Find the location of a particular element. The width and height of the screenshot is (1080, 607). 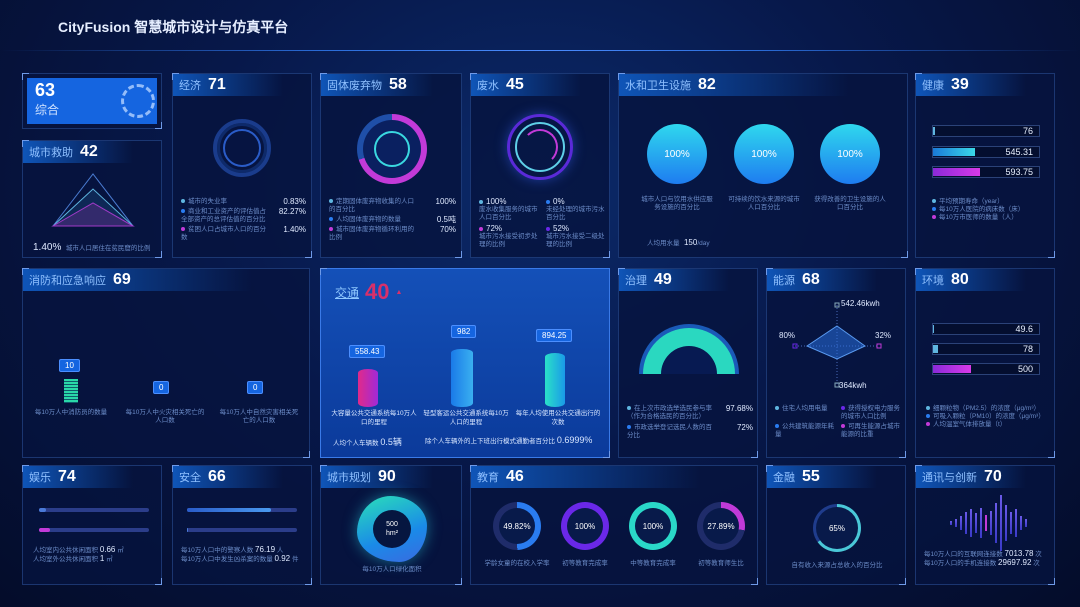

trend-up-icon: ▲ is located at coordinates (399, 292).